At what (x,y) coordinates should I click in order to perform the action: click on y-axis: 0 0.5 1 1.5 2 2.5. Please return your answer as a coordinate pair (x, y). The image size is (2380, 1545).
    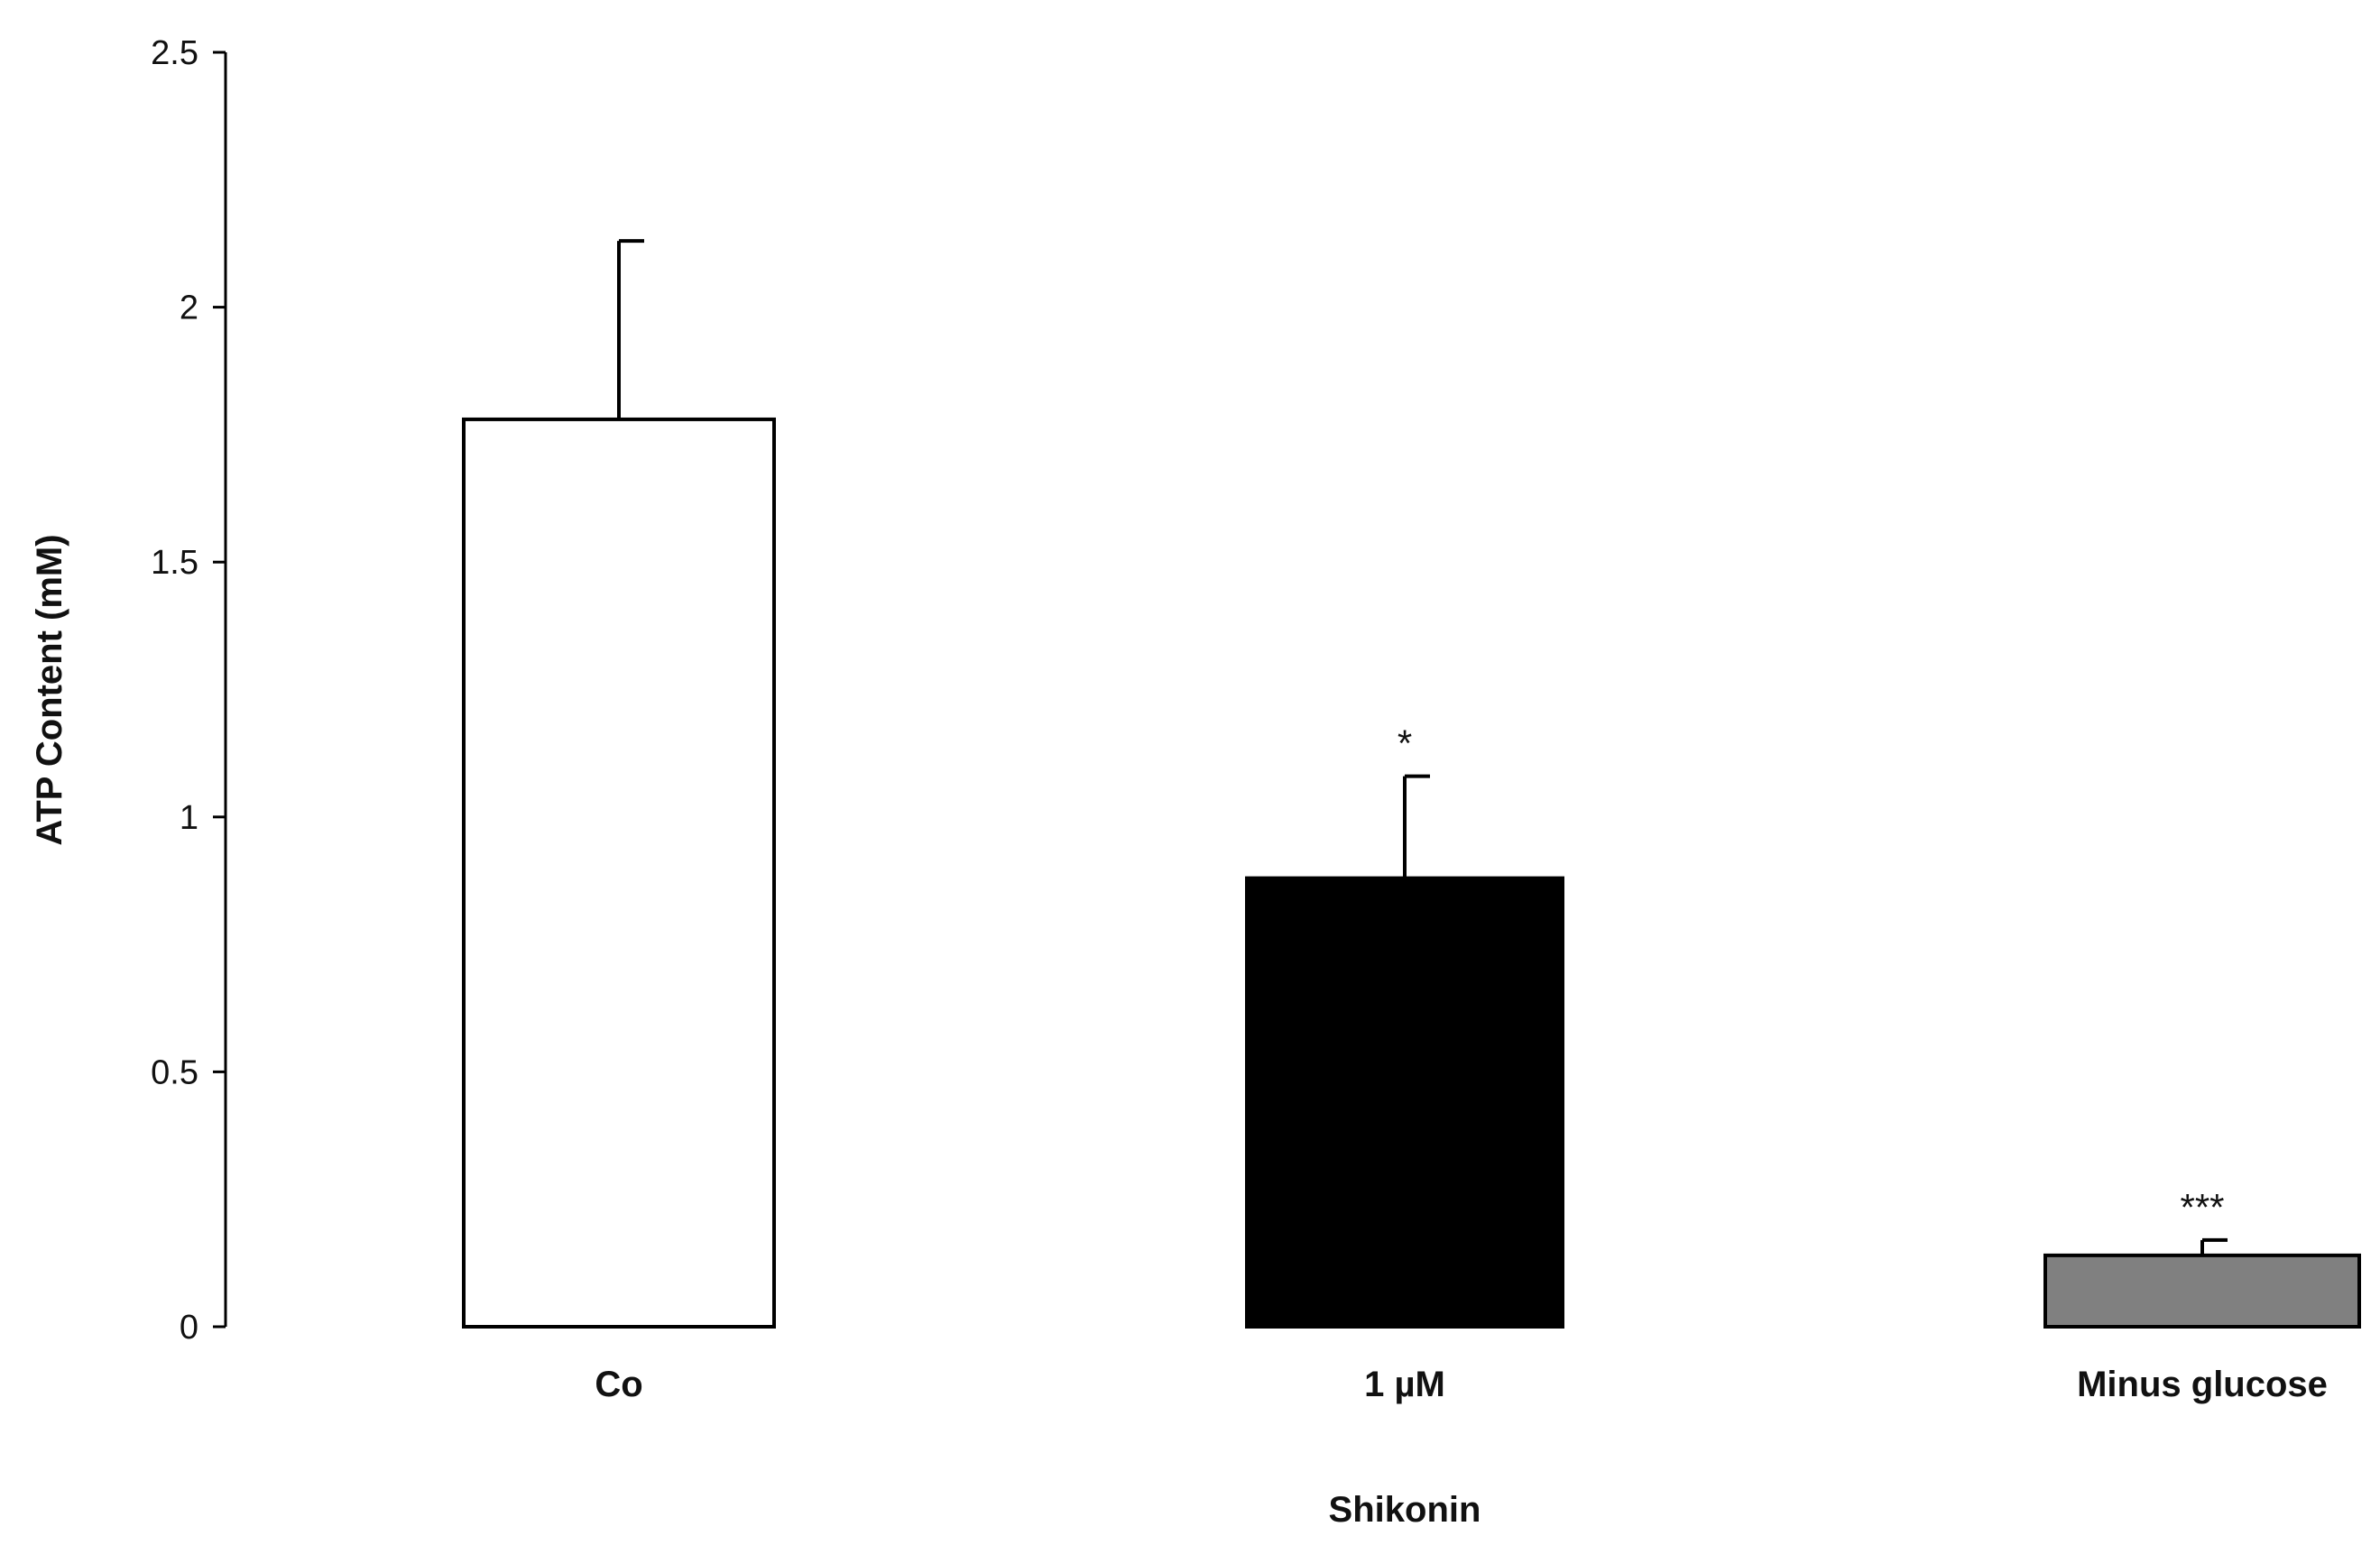
    Looking at the image, I should click on (189, 691).